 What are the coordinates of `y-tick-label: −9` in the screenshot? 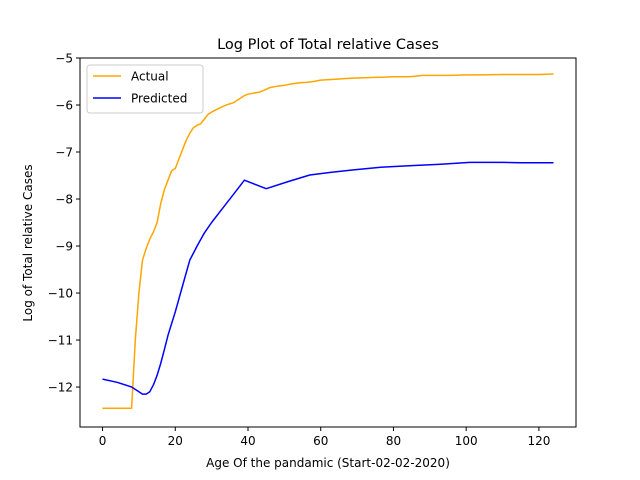 It's located at (64, 247).